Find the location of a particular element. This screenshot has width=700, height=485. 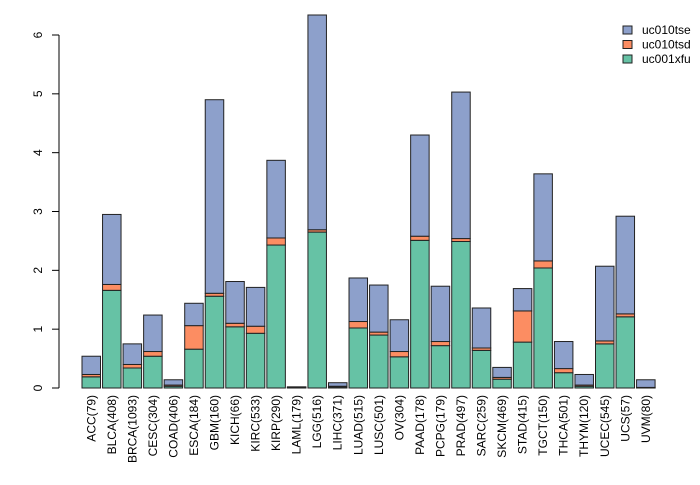

x-tick-label: SARC(259) is located at coordinates (482, 425).